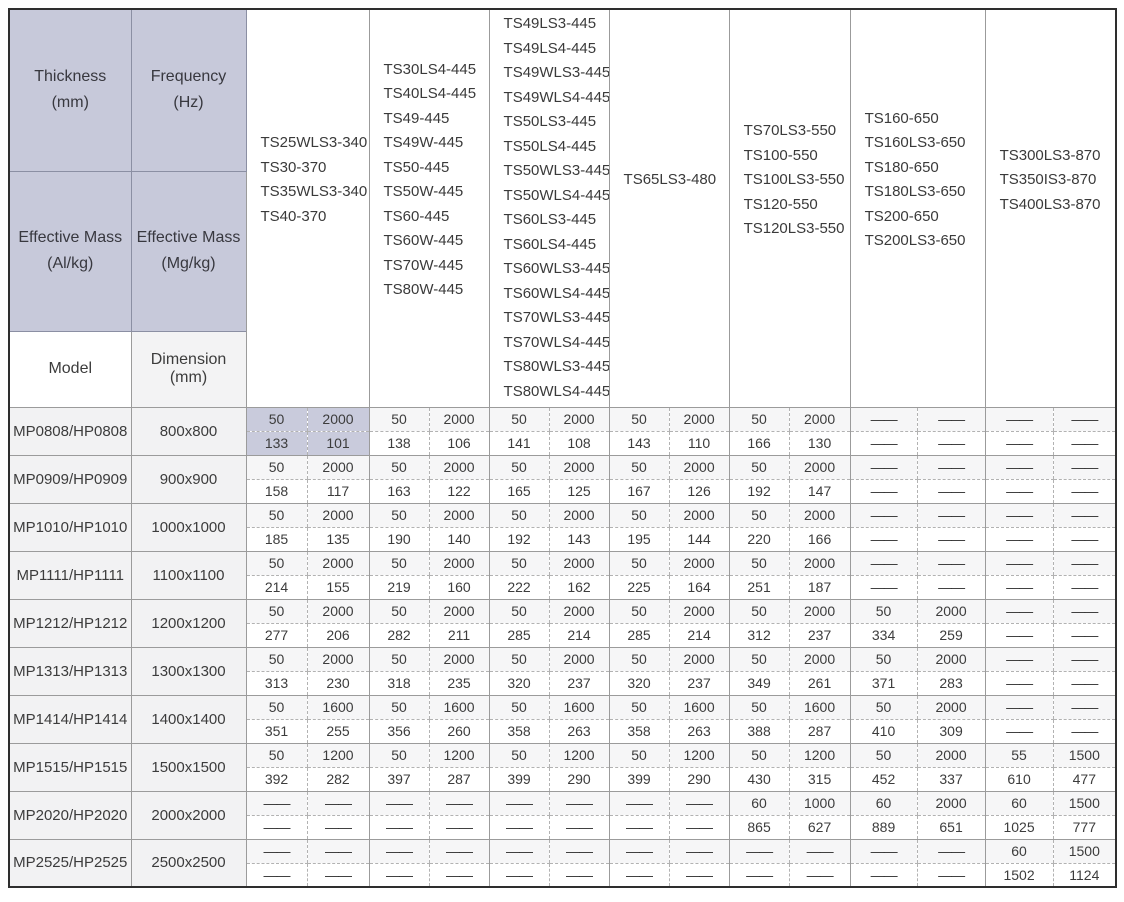 The image size is (1124, 902). I want to click on dimension-cell: 1300x1300, so click(189, 671).